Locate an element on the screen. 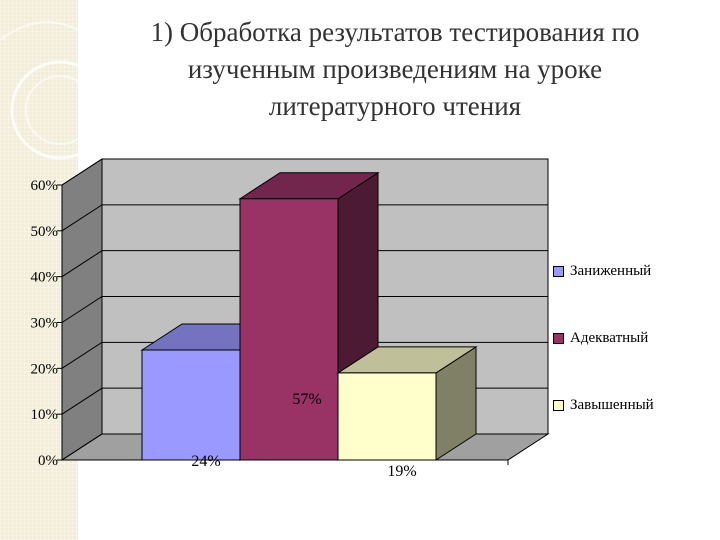  title-line: изученным произведениям на уроке is located at coordinates (395, 69).